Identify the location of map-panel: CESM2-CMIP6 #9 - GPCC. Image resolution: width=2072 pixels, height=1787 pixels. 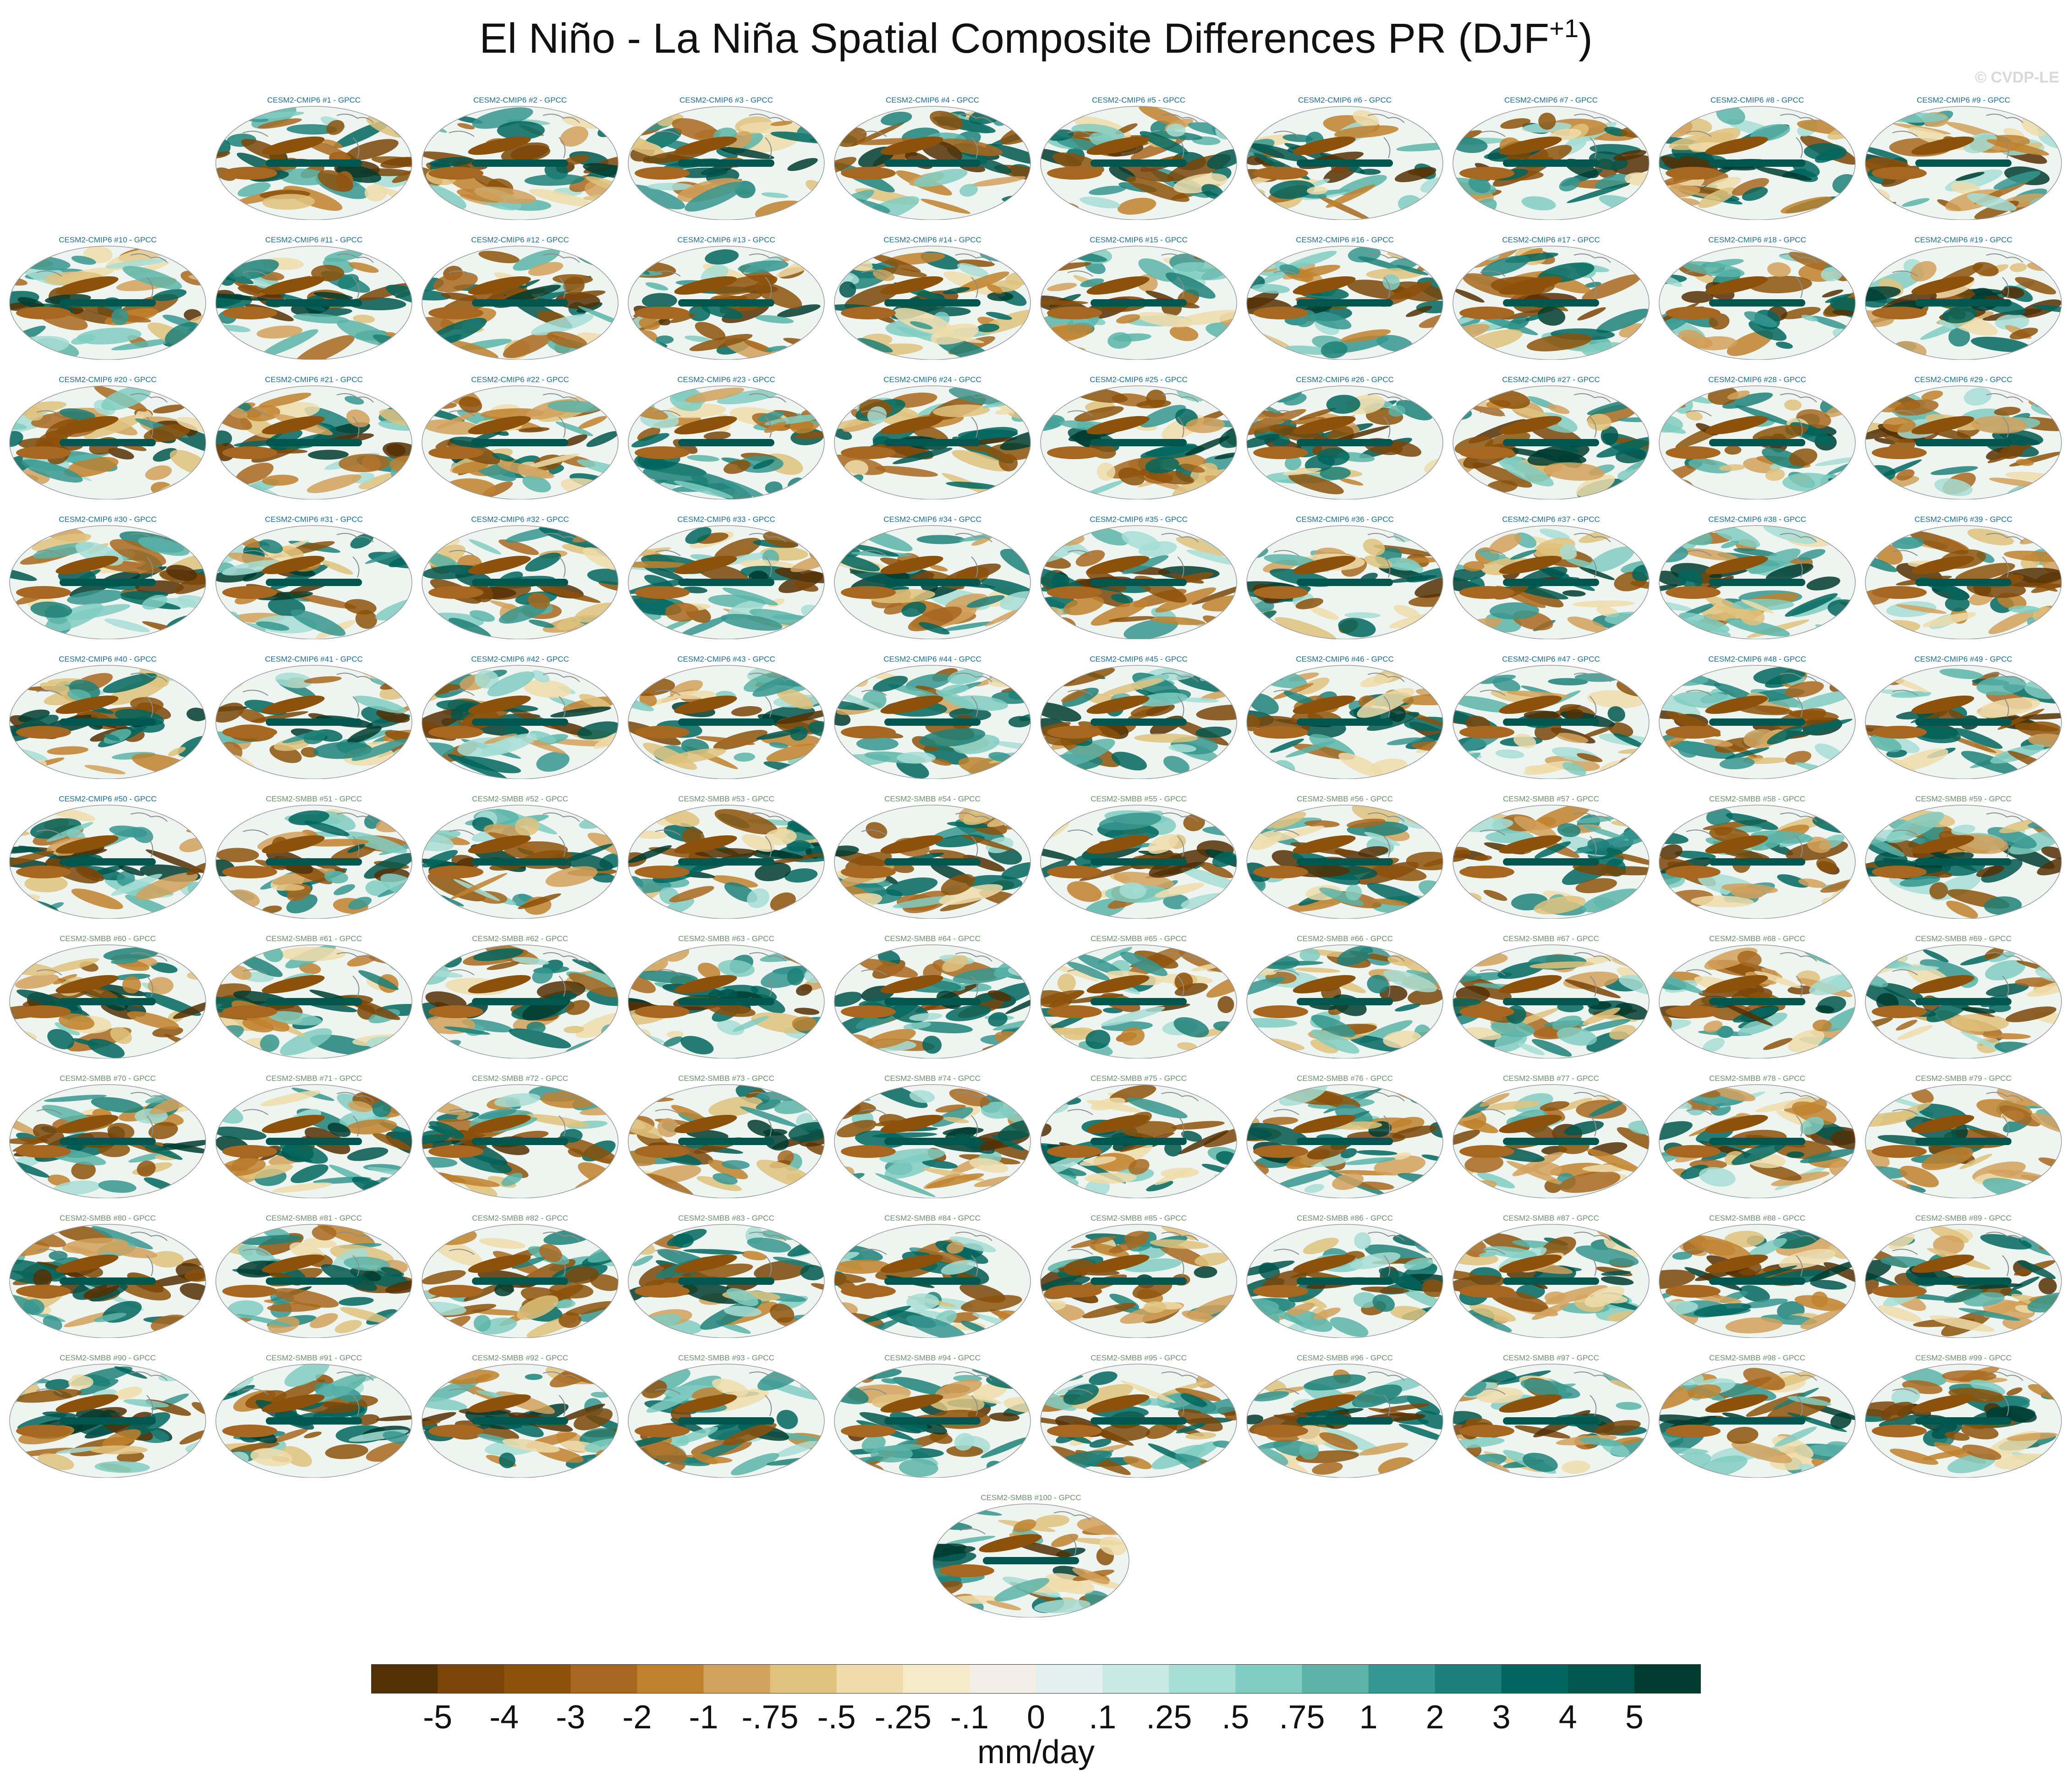
(1963, 165).